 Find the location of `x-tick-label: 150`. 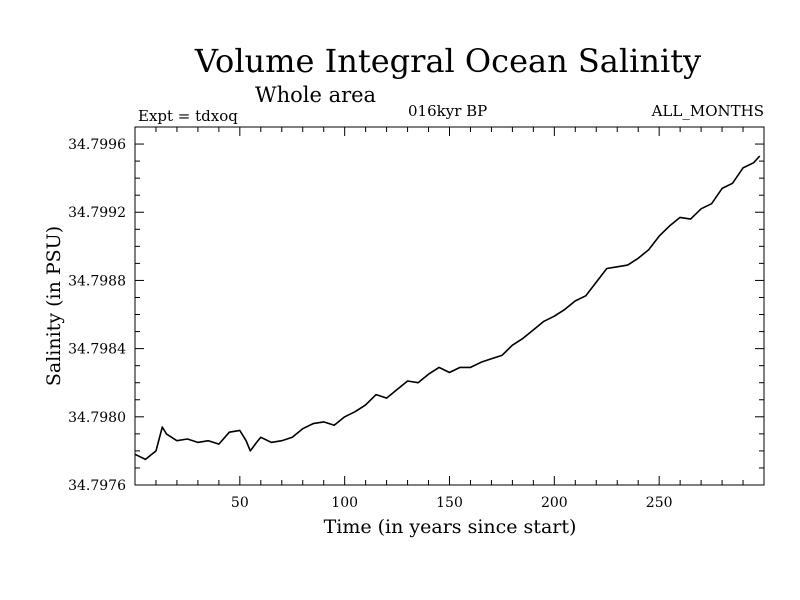

x-tick-label: 150 is located at coordinates (449, 503).